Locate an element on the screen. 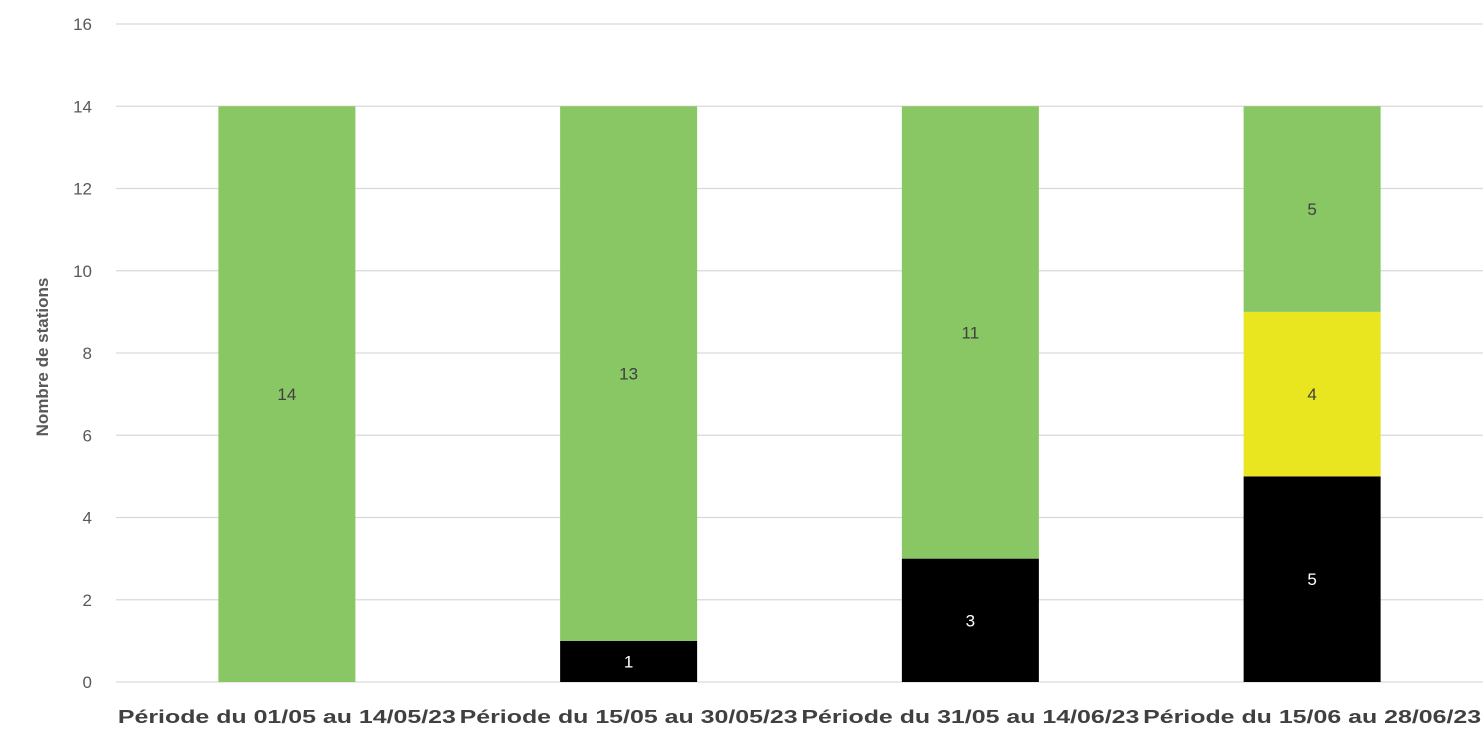 The height and width of the screenshot is (729, 1483). bar-value-label: 1 is located at coordinates (628, 661).